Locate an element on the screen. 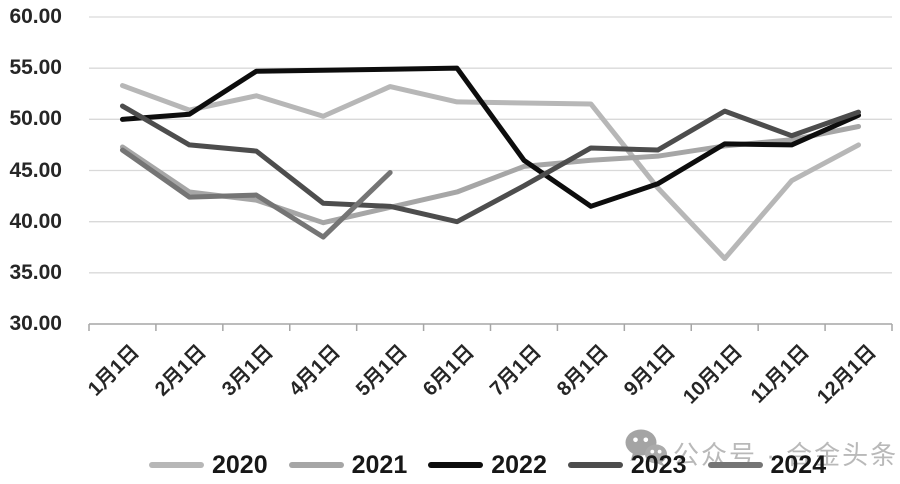  legend-label: 2024 is located at coordinates (798, 465).